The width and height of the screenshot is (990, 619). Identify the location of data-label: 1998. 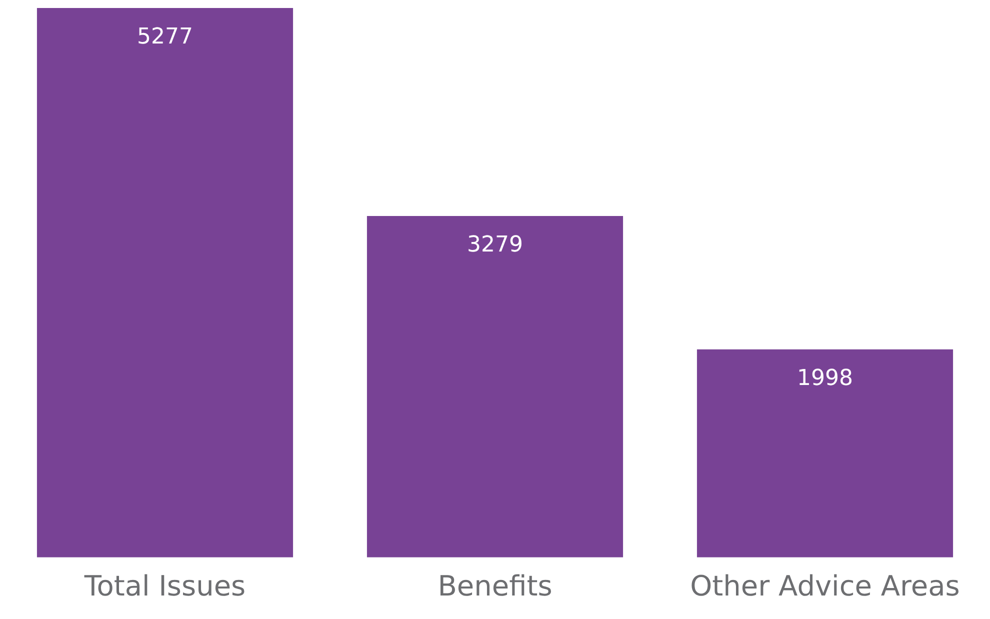
(825, 379).